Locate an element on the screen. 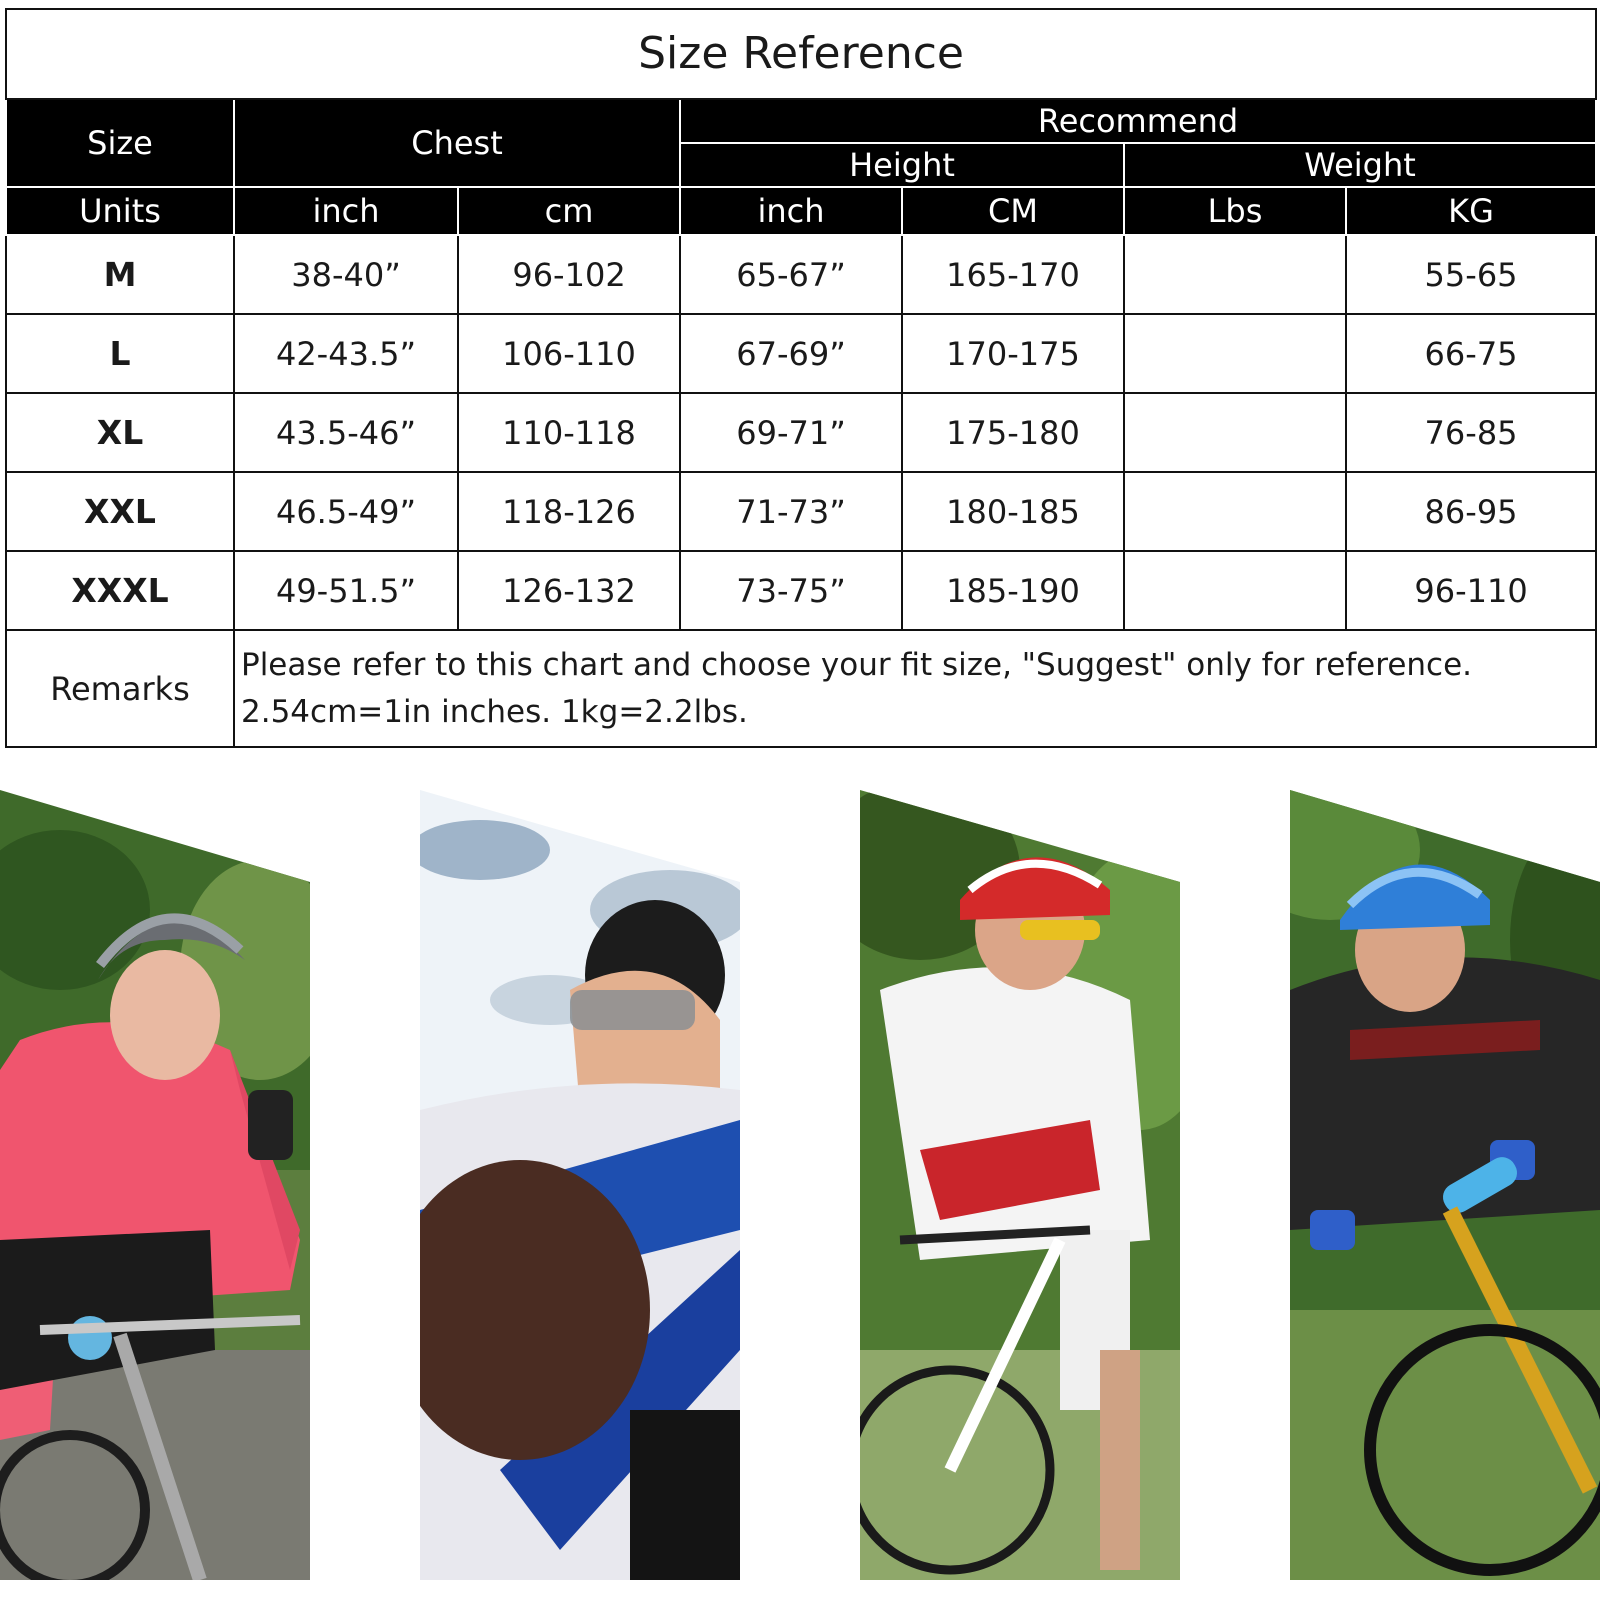 Image resolution: width=1600 pixels, height=1600 pixels. table-row: M 38-40” 96-102 65-67” 165-170 55-65 is located at coordinates (801, 274).